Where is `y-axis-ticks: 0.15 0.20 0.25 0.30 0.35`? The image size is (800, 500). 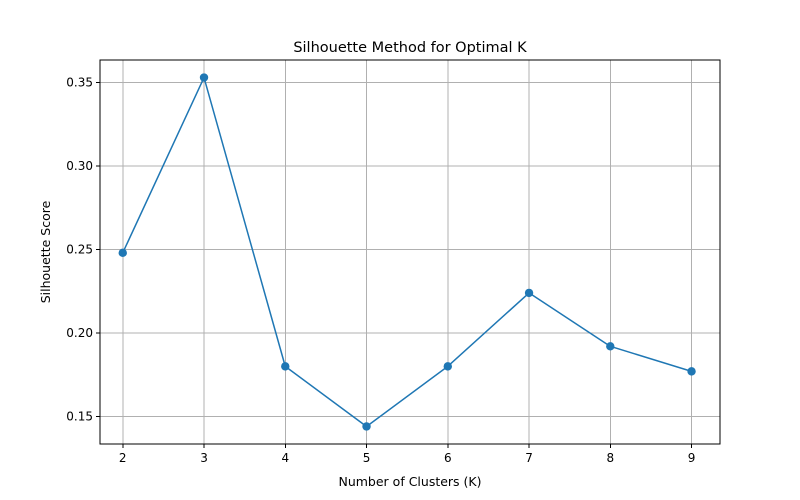
y-axis-ticks: 0.15 0.20 0.25 0.30 0.35 is located at coordinates (83, 249).